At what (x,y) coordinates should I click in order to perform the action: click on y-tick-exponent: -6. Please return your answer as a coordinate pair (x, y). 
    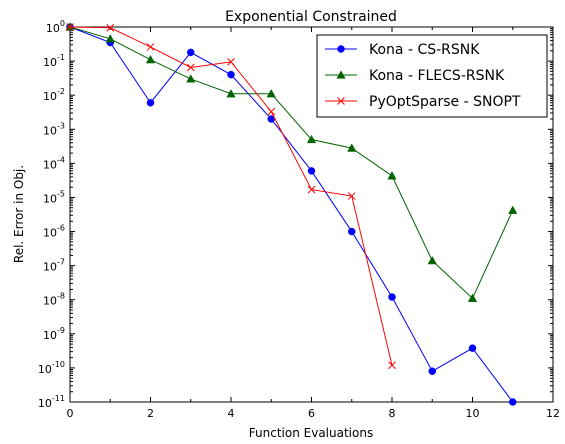
    Looking at the image, I should click on (61, 228).